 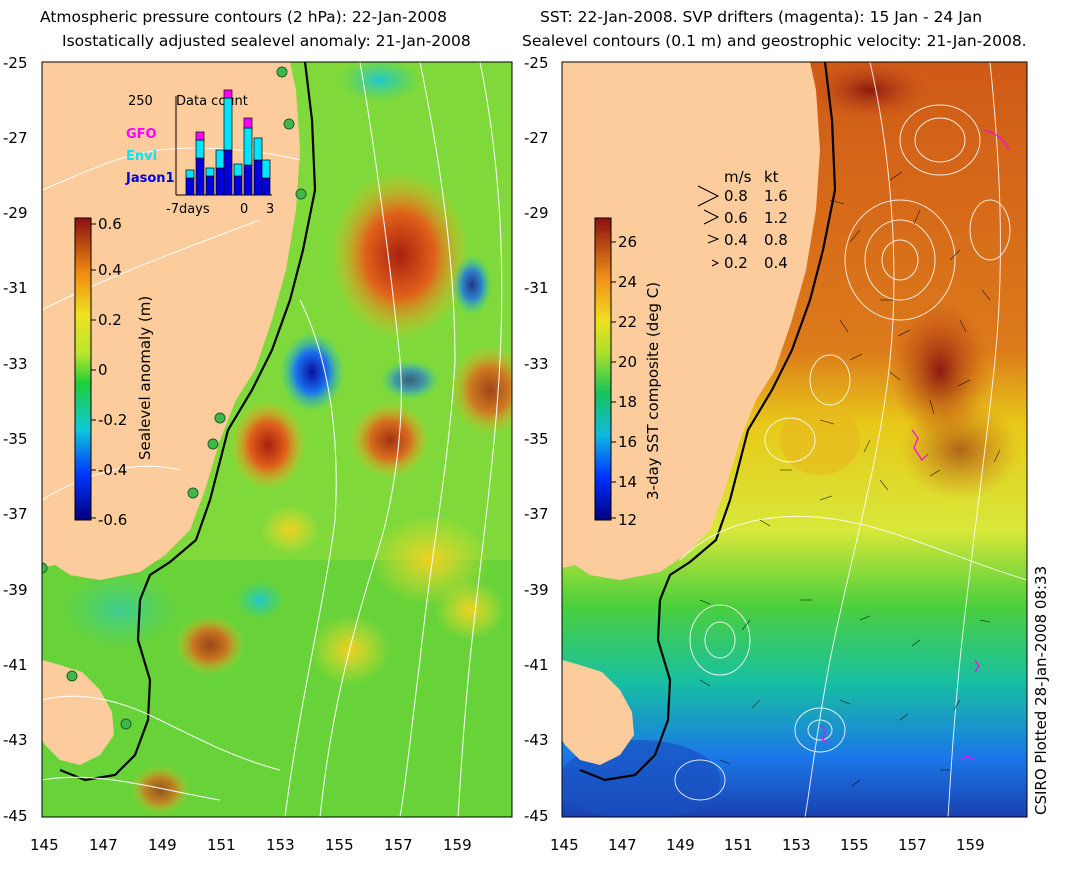 What do you see at coordinates (312, 372) in the screenshot?
I see `cool-eddy` at bounding box center [312, 372].